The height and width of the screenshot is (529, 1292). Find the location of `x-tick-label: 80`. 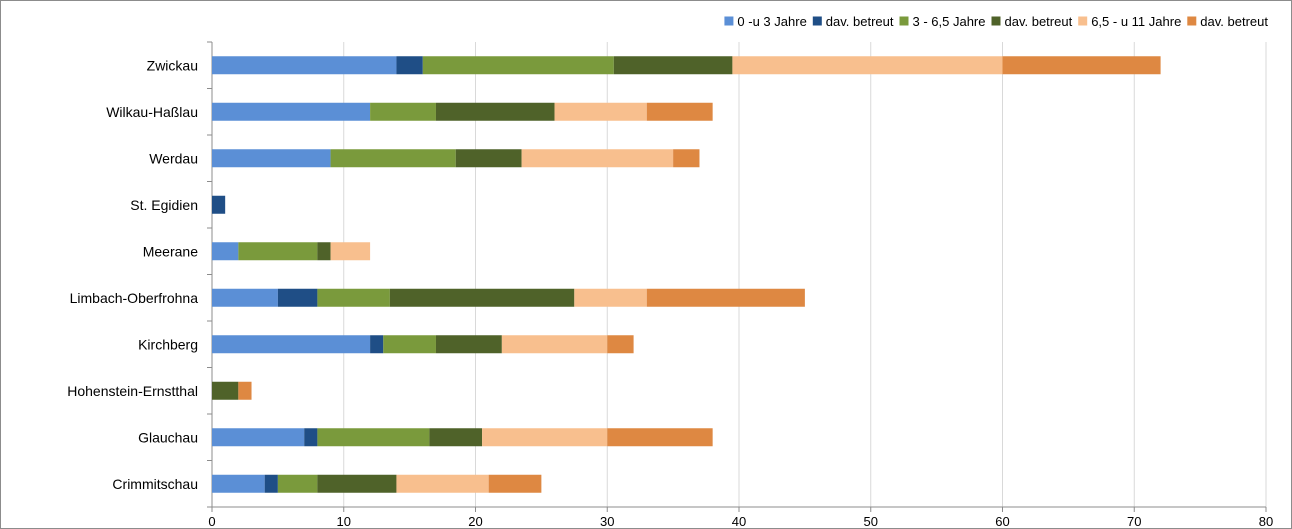

x-tick-label: 80 is located at coordinates (1266, 521).